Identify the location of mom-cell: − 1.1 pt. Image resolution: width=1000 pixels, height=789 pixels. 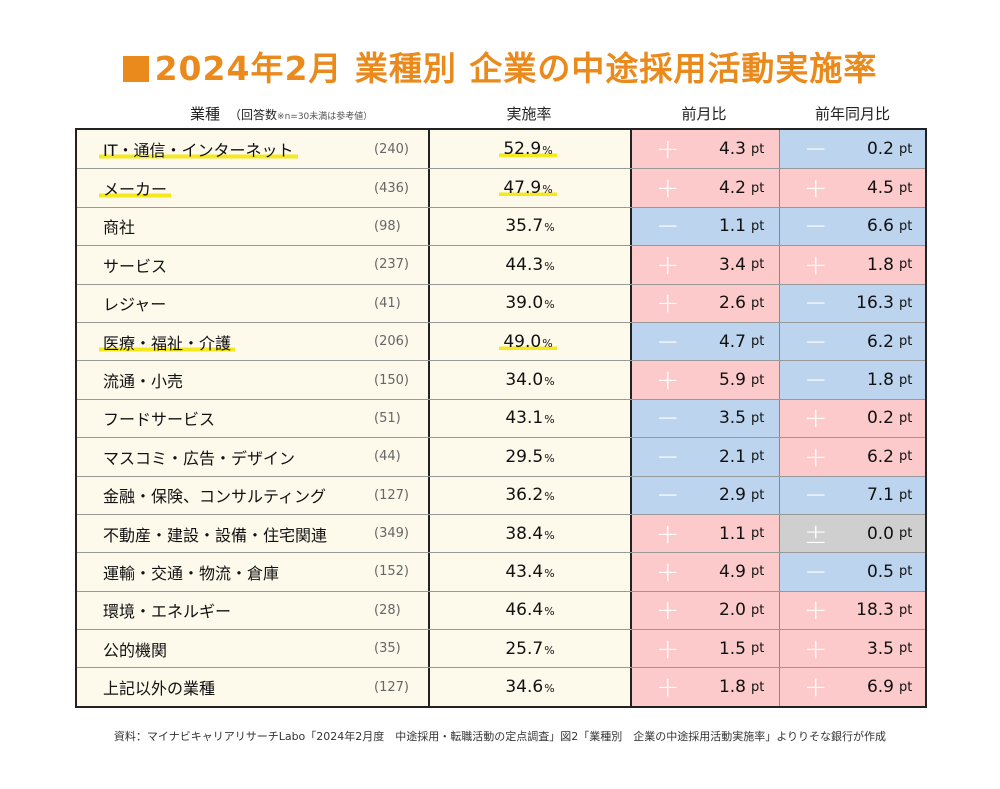
(706, 226).